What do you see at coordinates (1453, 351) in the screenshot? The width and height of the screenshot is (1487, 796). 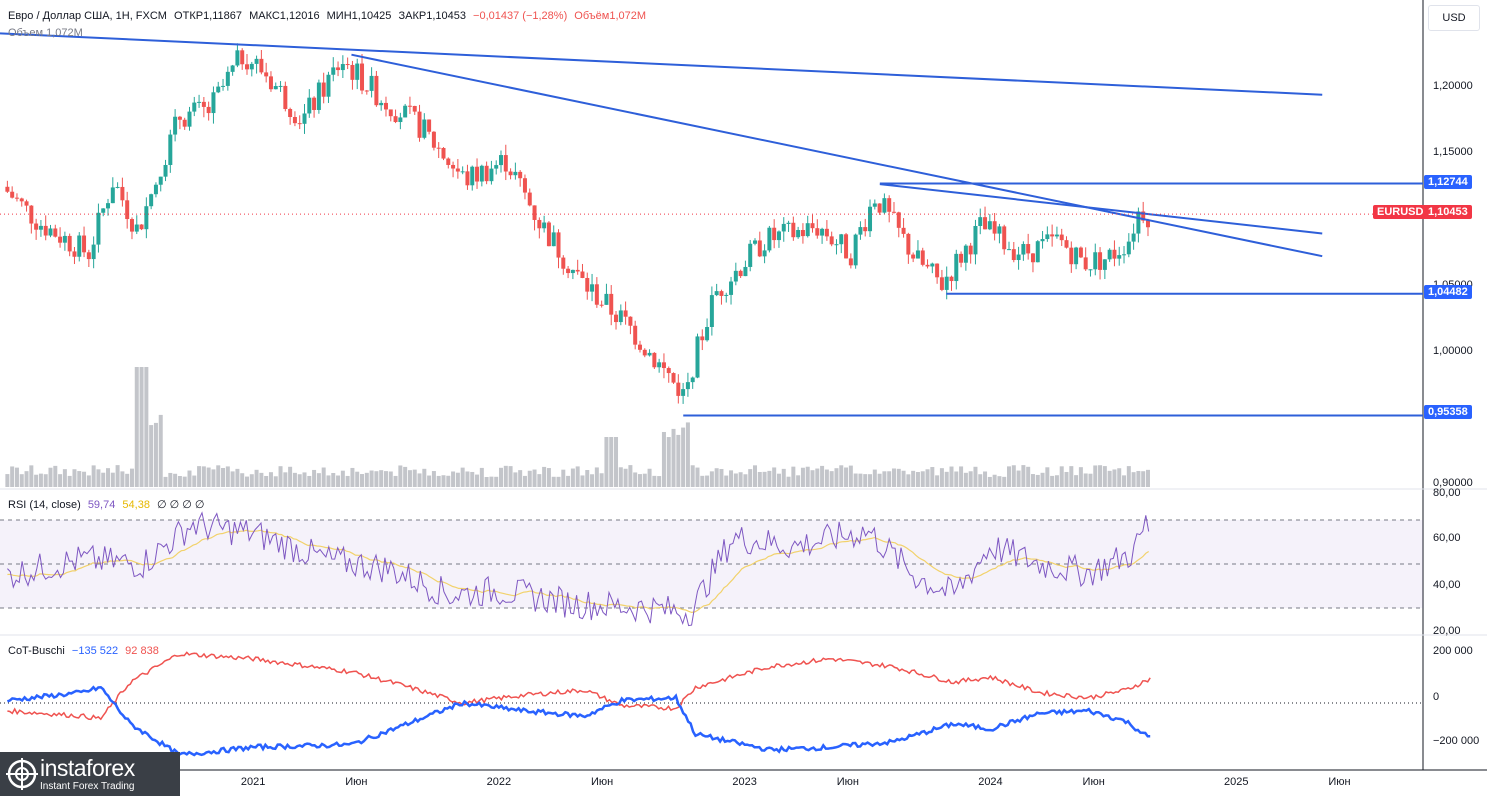 I see `price-axis-label: 1,00000` at bounding box center [1453, 351].